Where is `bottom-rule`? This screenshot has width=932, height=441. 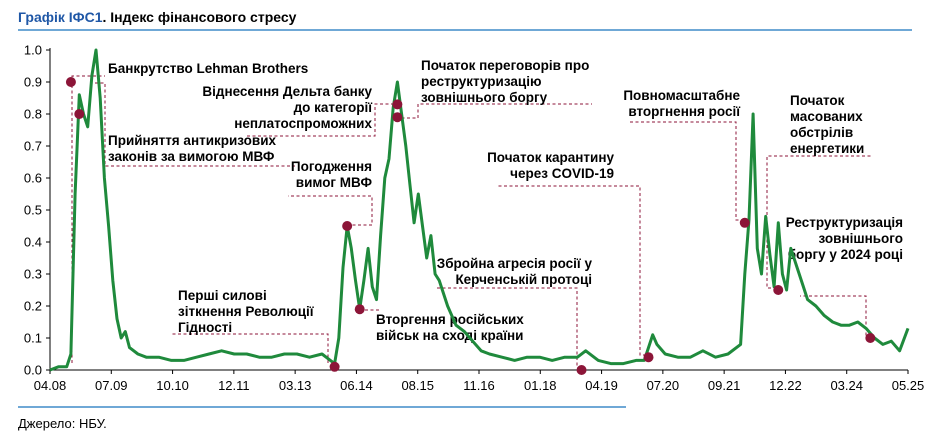 bottom-rule is located at coordinates (322, 407).